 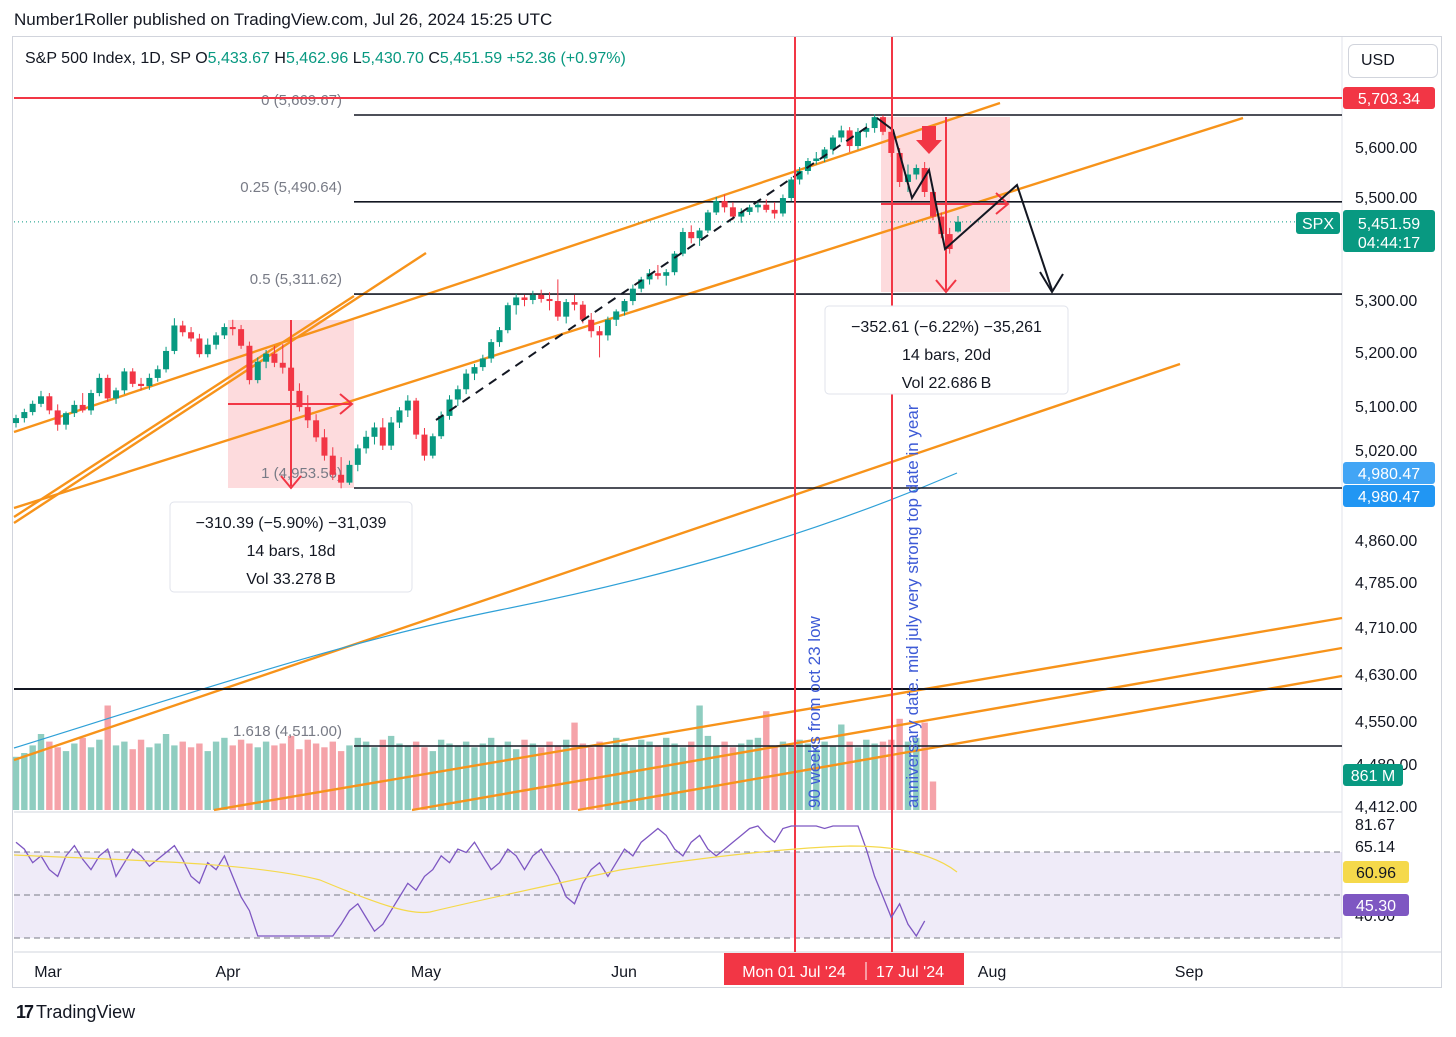 I want to click on low-label: L, so click(x=357, y=58).